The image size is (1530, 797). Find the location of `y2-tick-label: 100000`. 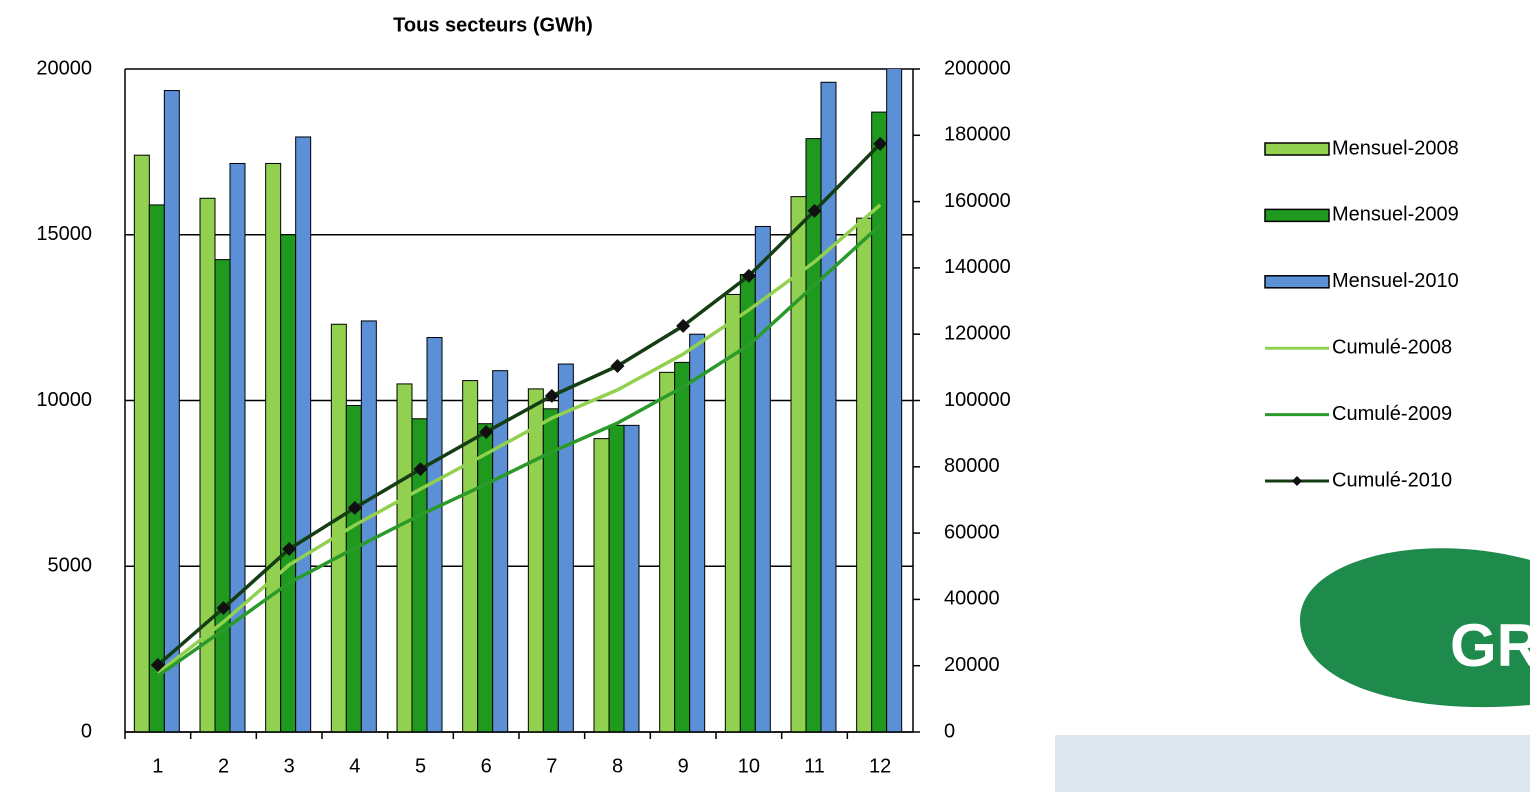

y2-tick-label: 100000 is located at coordinates (977, 400).